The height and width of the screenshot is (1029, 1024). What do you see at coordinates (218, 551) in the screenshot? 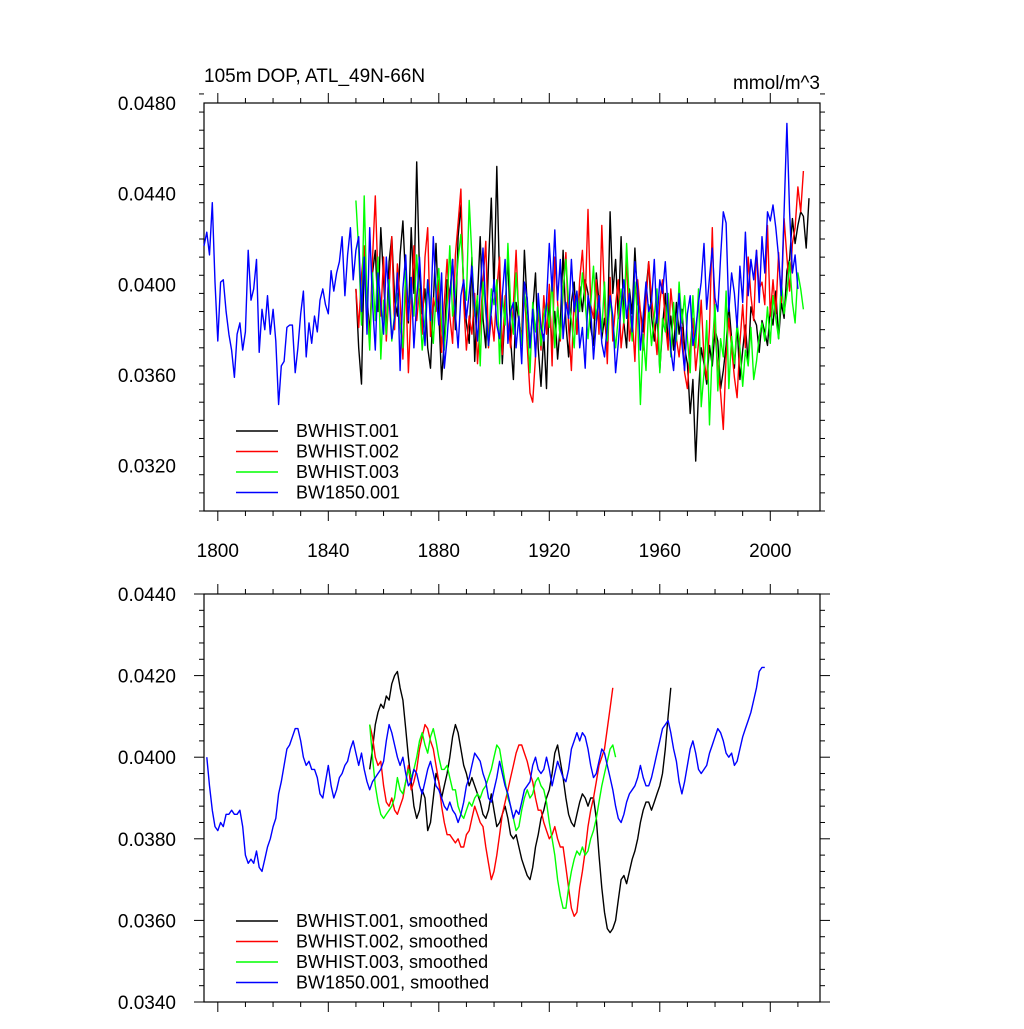
I see `x-tick-label: 1800` at bounding box center [218, 551].